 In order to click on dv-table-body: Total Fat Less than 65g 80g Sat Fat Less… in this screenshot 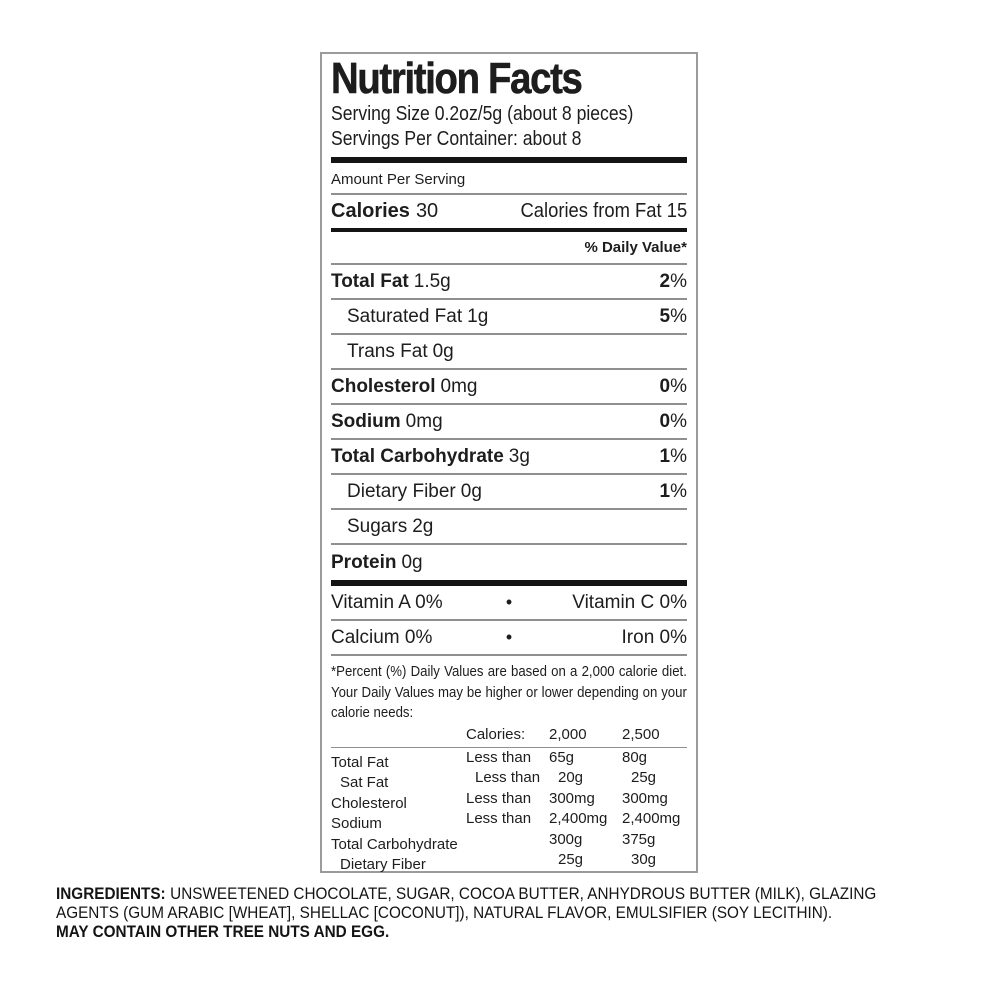, I will do `click(509, 811)`.